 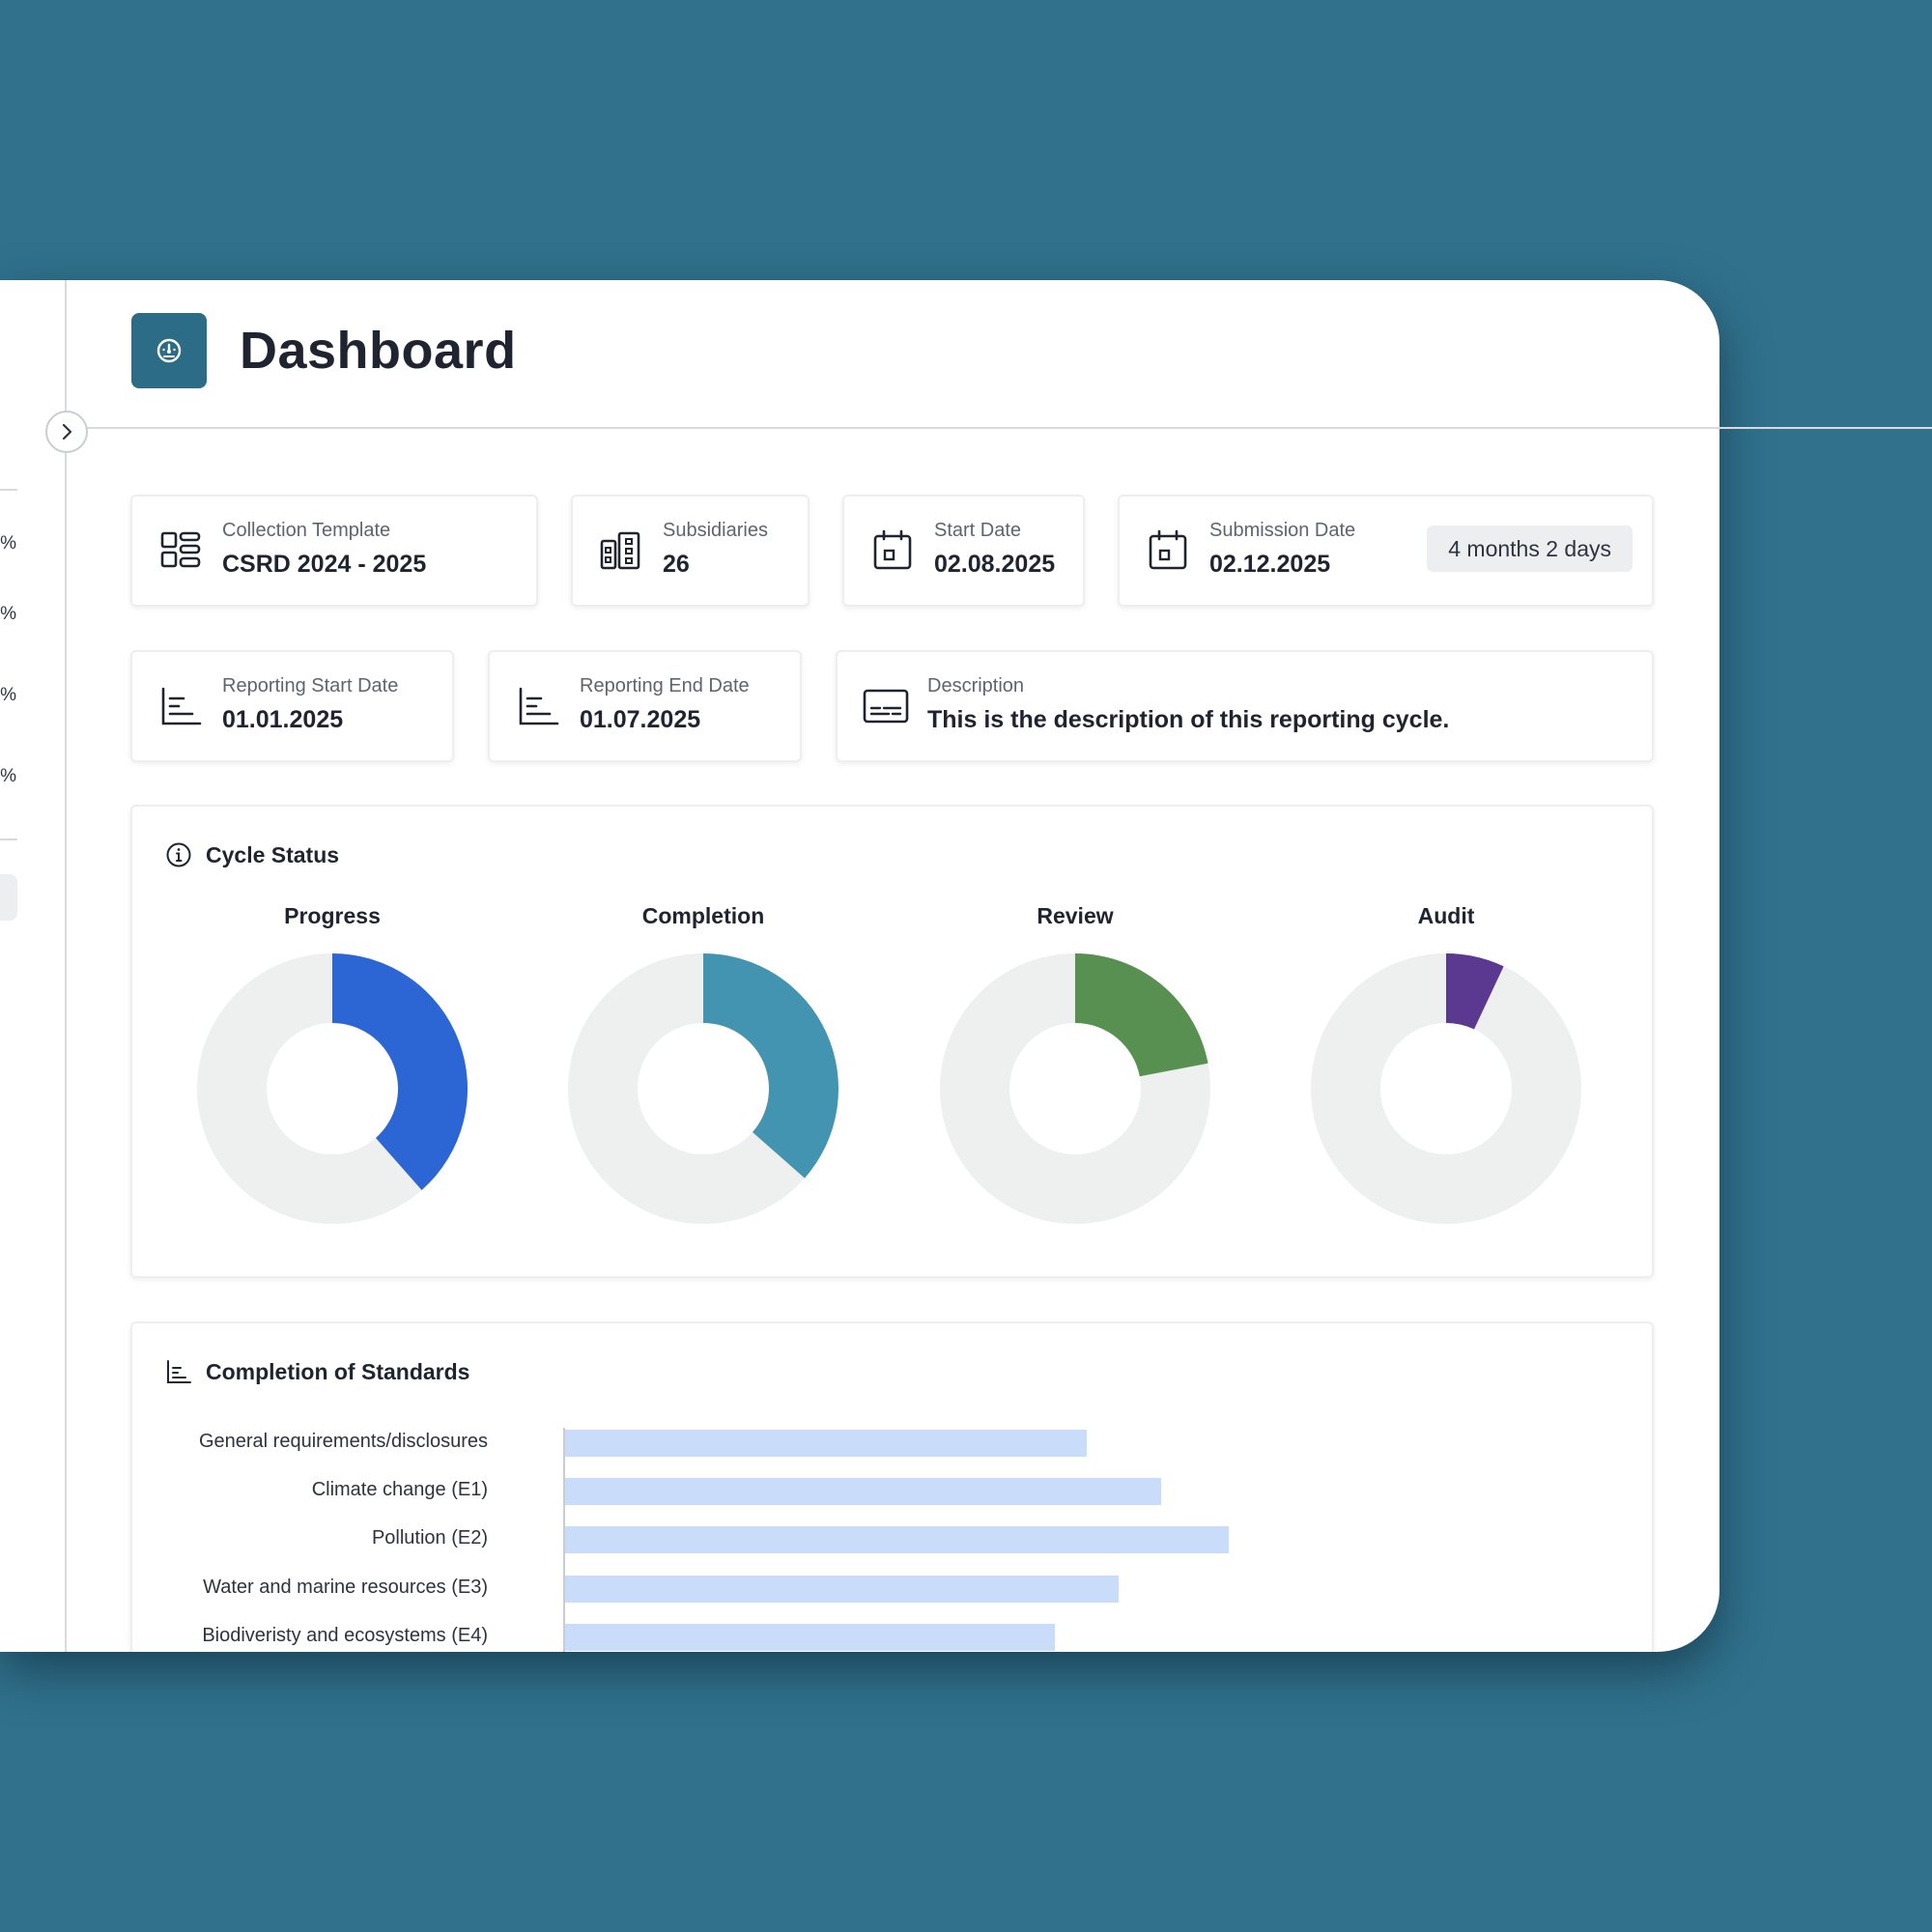 I want to click on reporting-end-date-value: 01.07.2025, so click(x=640, y=719).